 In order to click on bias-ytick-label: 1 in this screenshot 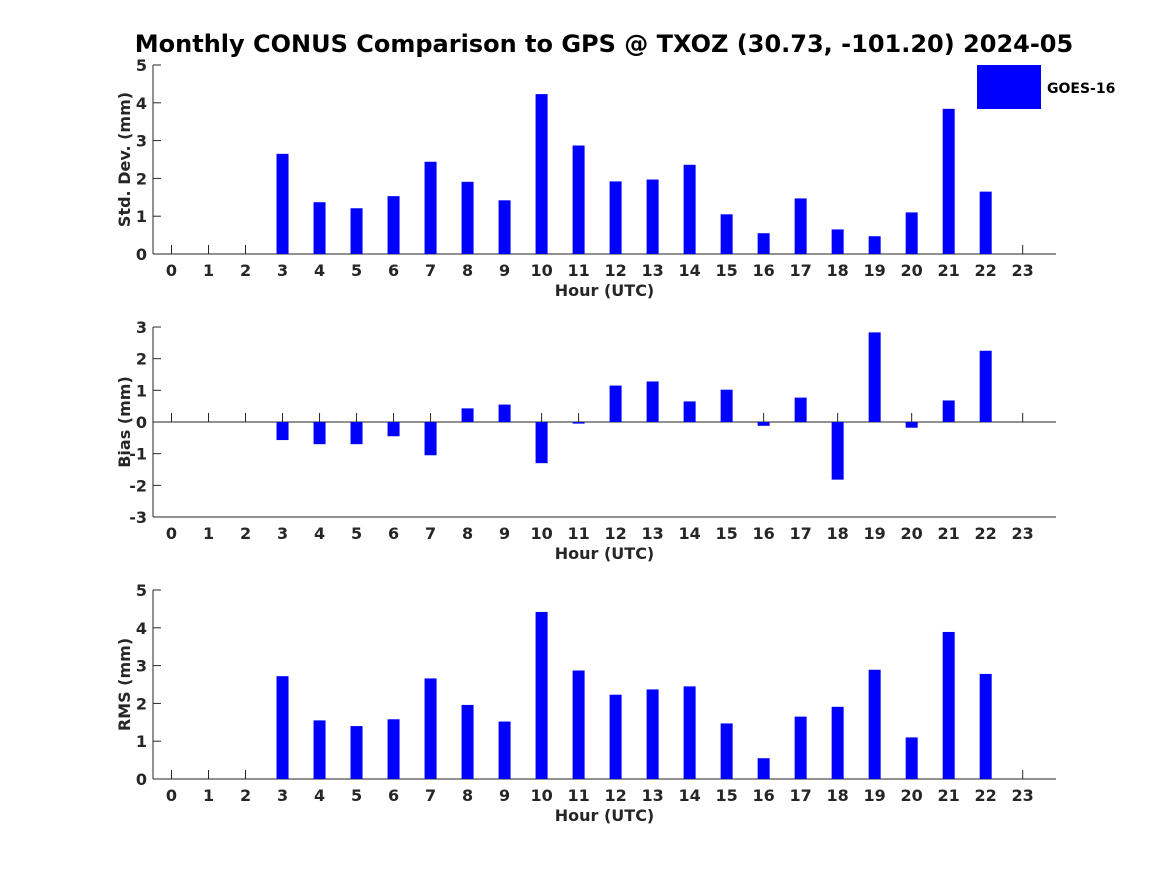, I will do `click(141, 390)`.